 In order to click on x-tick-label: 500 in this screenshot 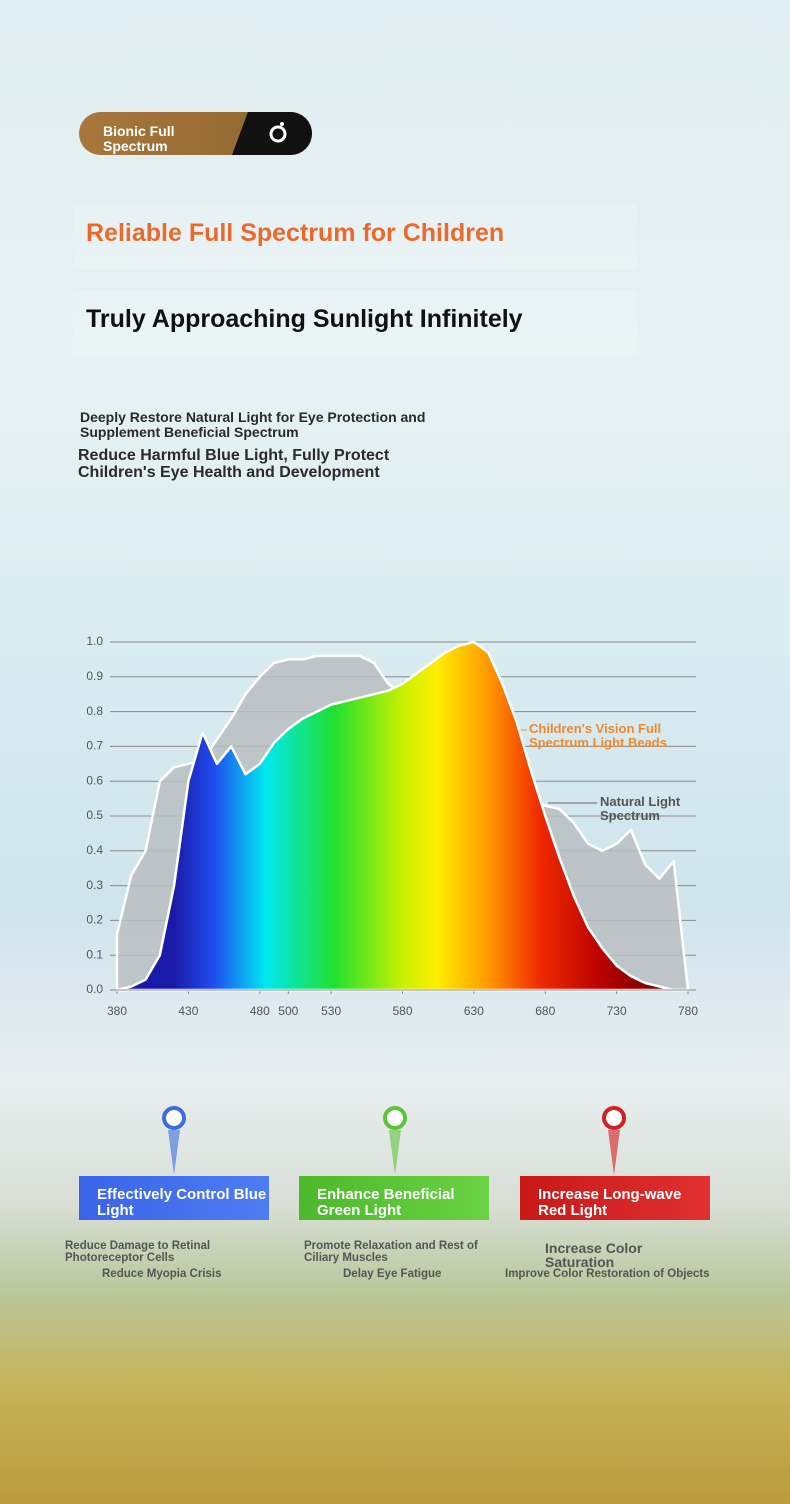, I will do `click(288, 1011)`.